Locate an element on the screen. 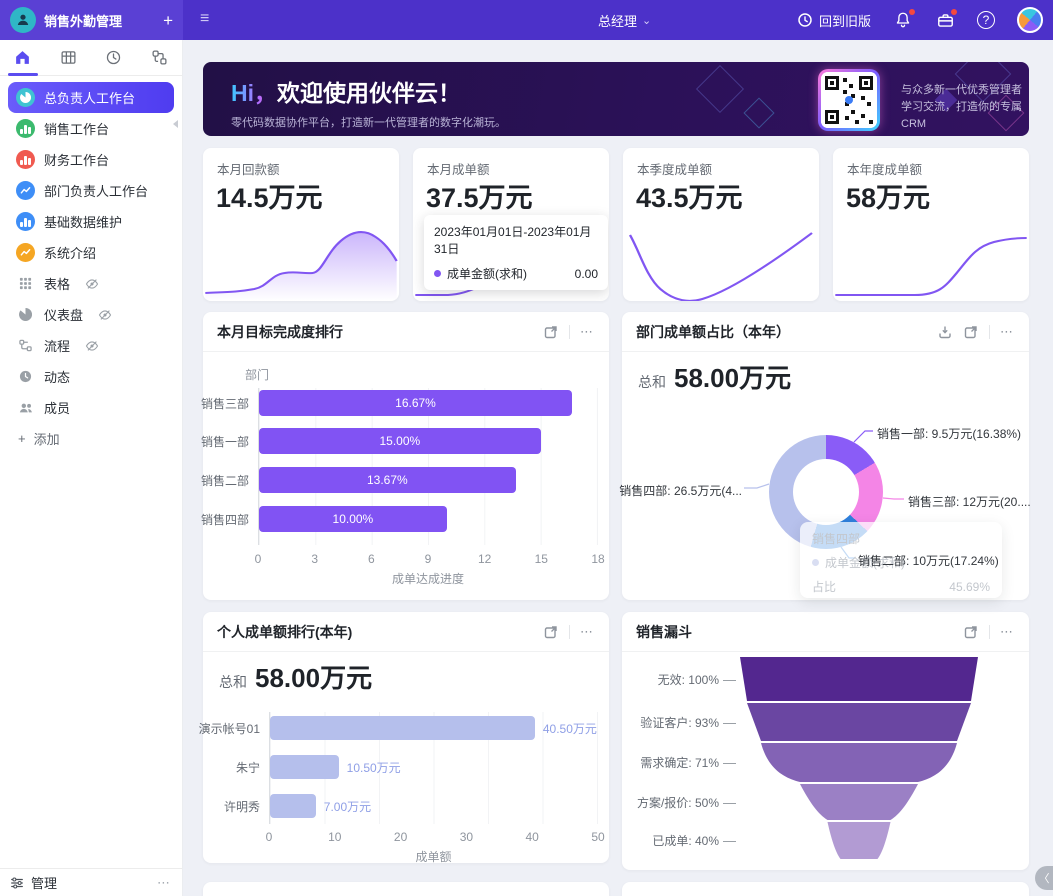 Image resolution: width=1053 pixels, height=896 pixels. tooltip-row-label: 成单金额(求和) is located at coordinates (865, 563).